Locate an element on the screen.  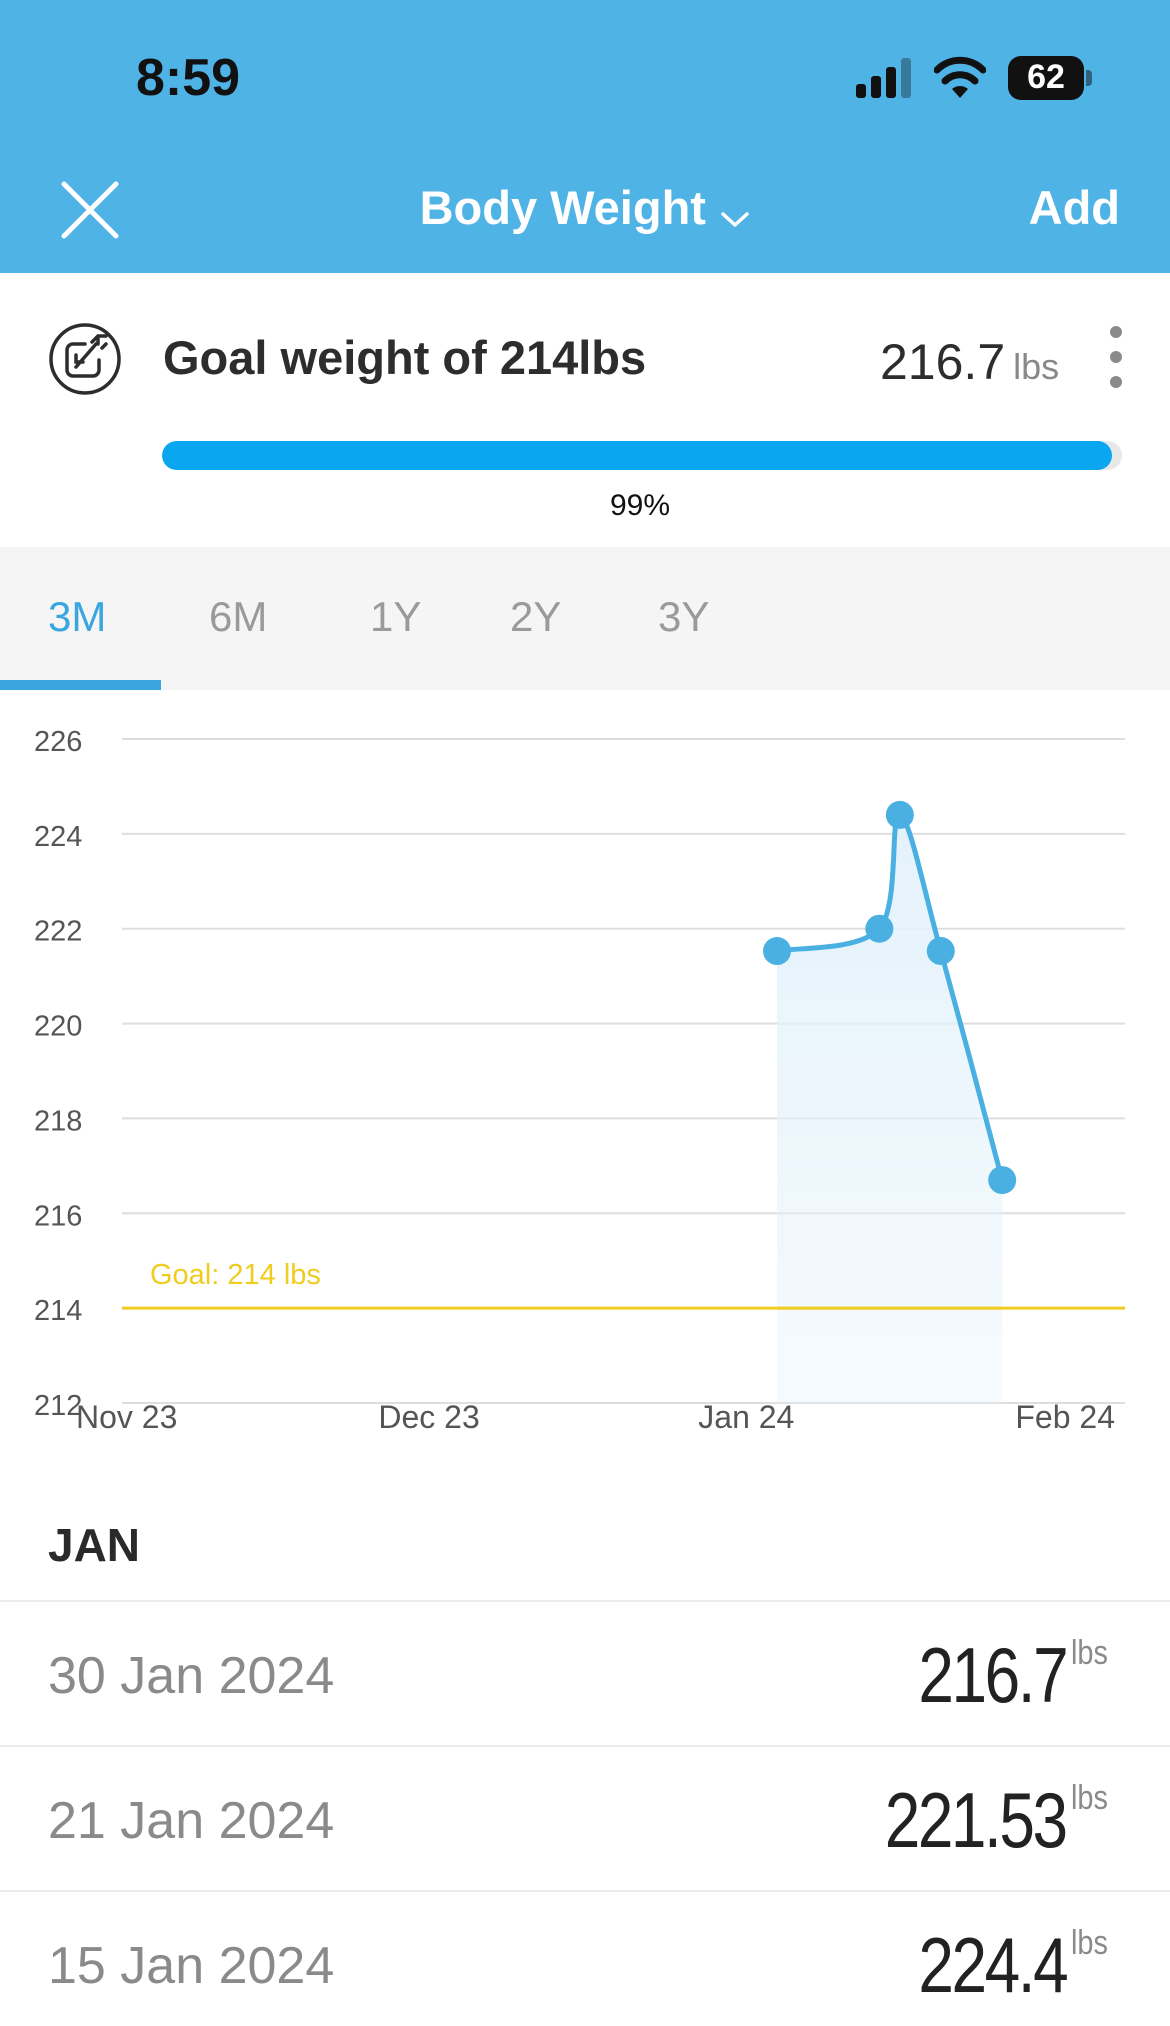
battery-icon: 62 is located at coordinates (1050, 78).